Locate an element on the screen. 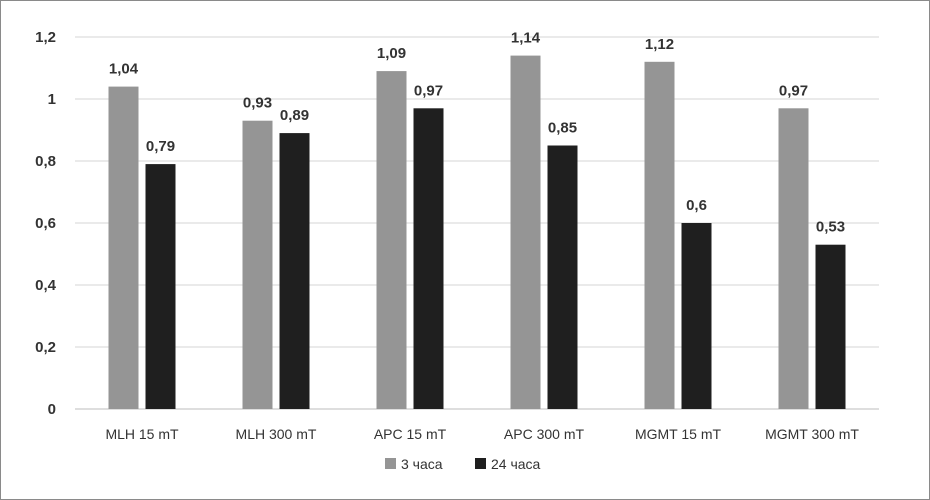 Image resolution: width=930 pixels, height=500 pixels. y-tick-label: 0,2 is located at coordinates (45, 347).